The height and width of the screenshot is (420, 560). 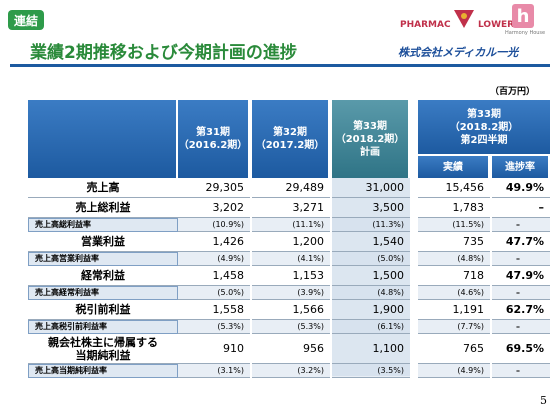 What do you see at coordinates (524, 187) in the screenshot?
I see `text-line: 49.9%` at bounding box center [524, 187].